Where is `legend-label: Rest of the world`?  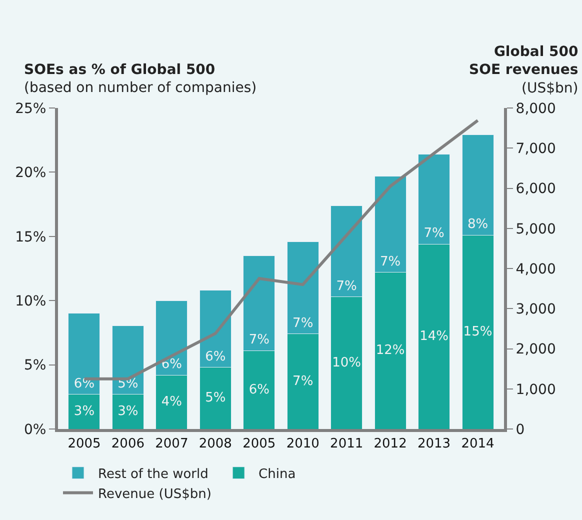 legend-label: Rest of the world is located at coordinates (153, 474).